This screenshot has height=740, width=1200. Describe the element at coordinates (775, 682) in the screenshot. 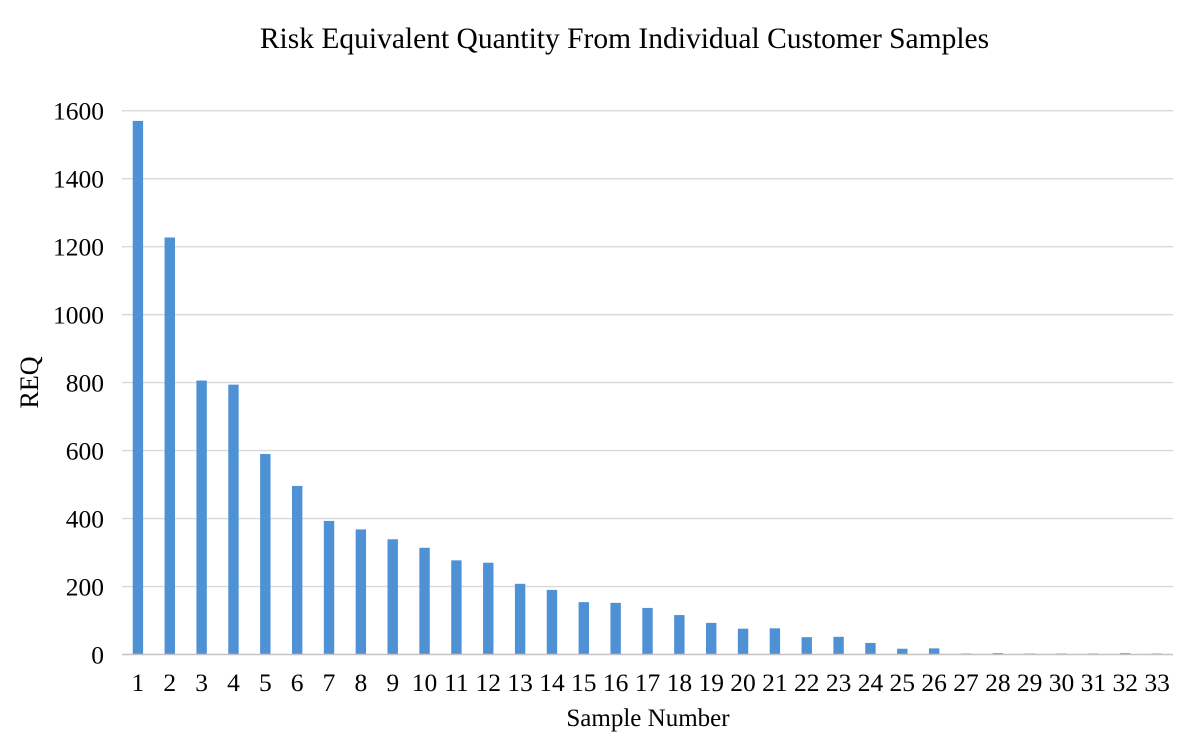

I see `svg-text: 21` at that location.